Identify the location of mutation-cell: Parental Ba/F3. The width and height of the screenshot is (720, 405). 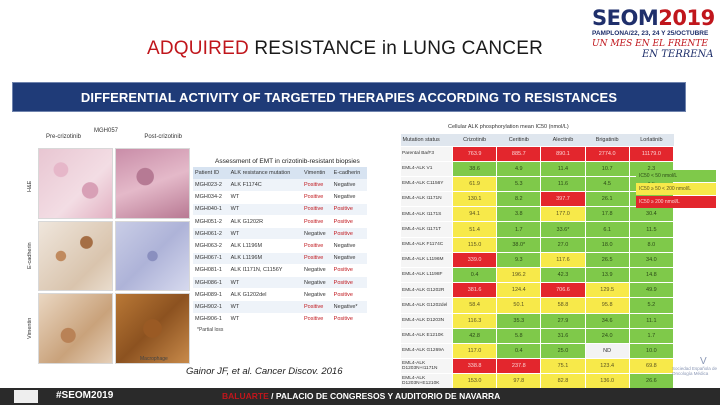
(426, 153).